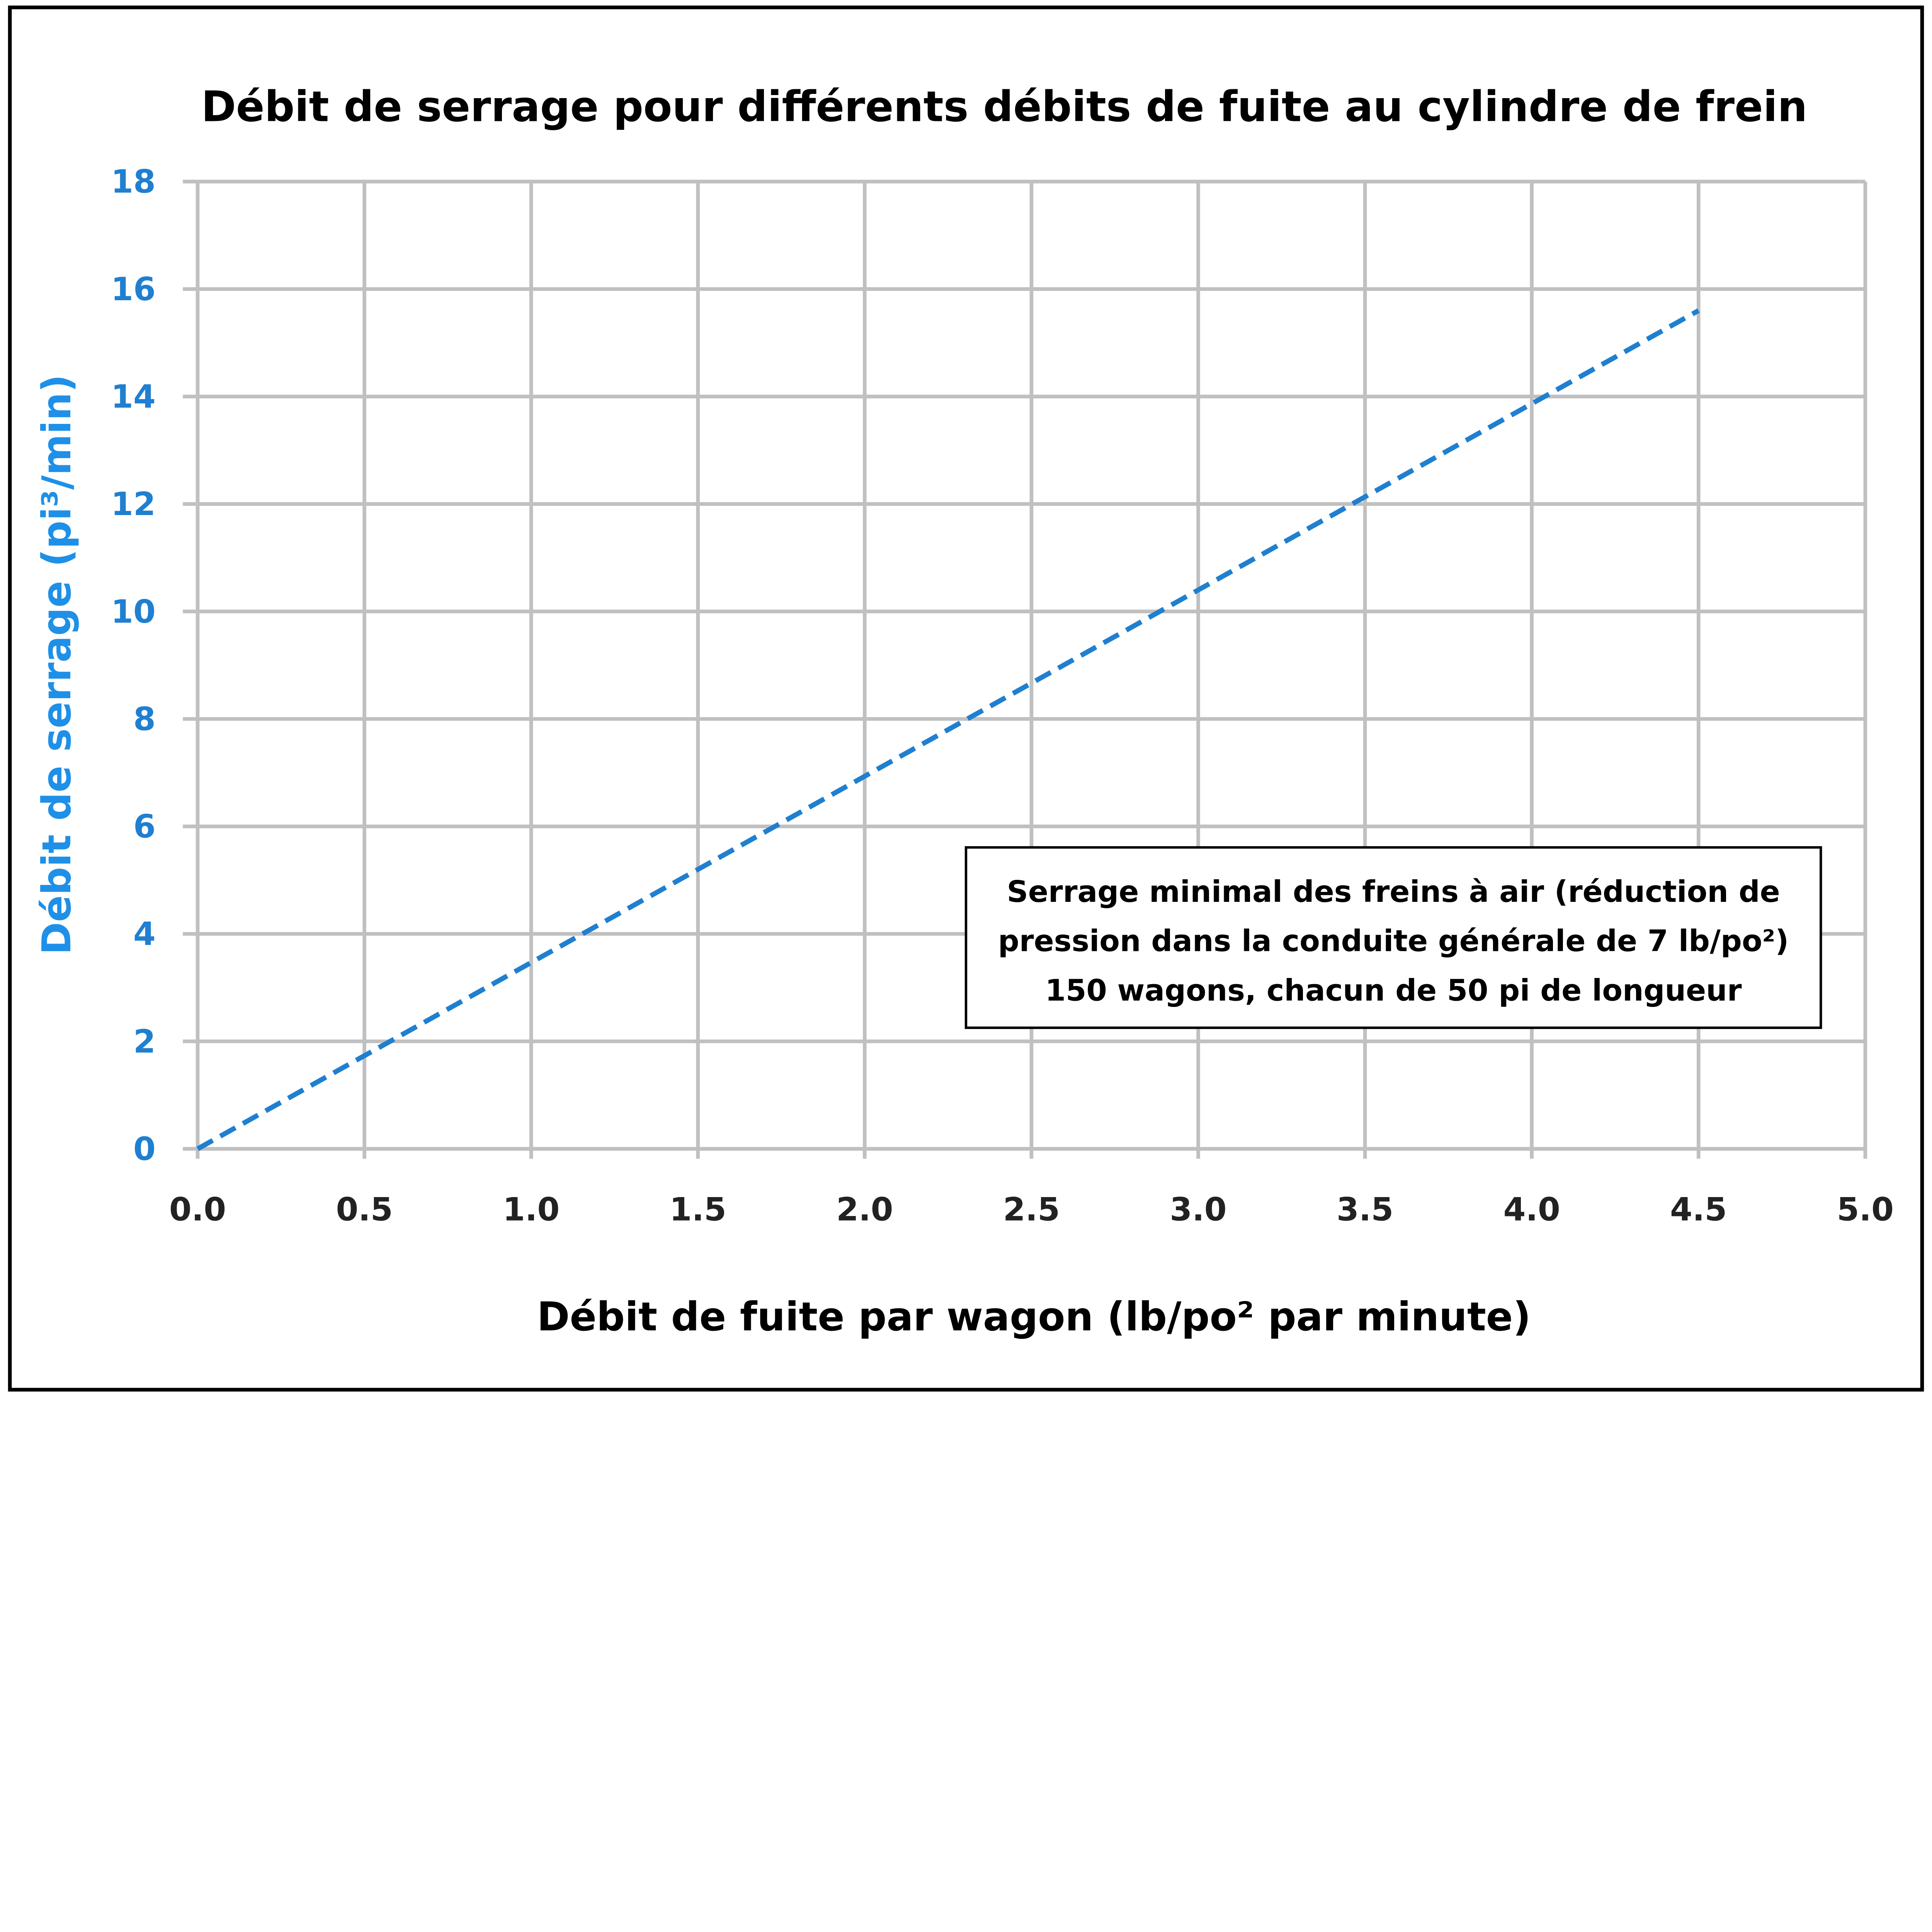 The width and height of the screenshot is (1932, 1932). I want to click on y-tick-label: 18, so click(134, 182).